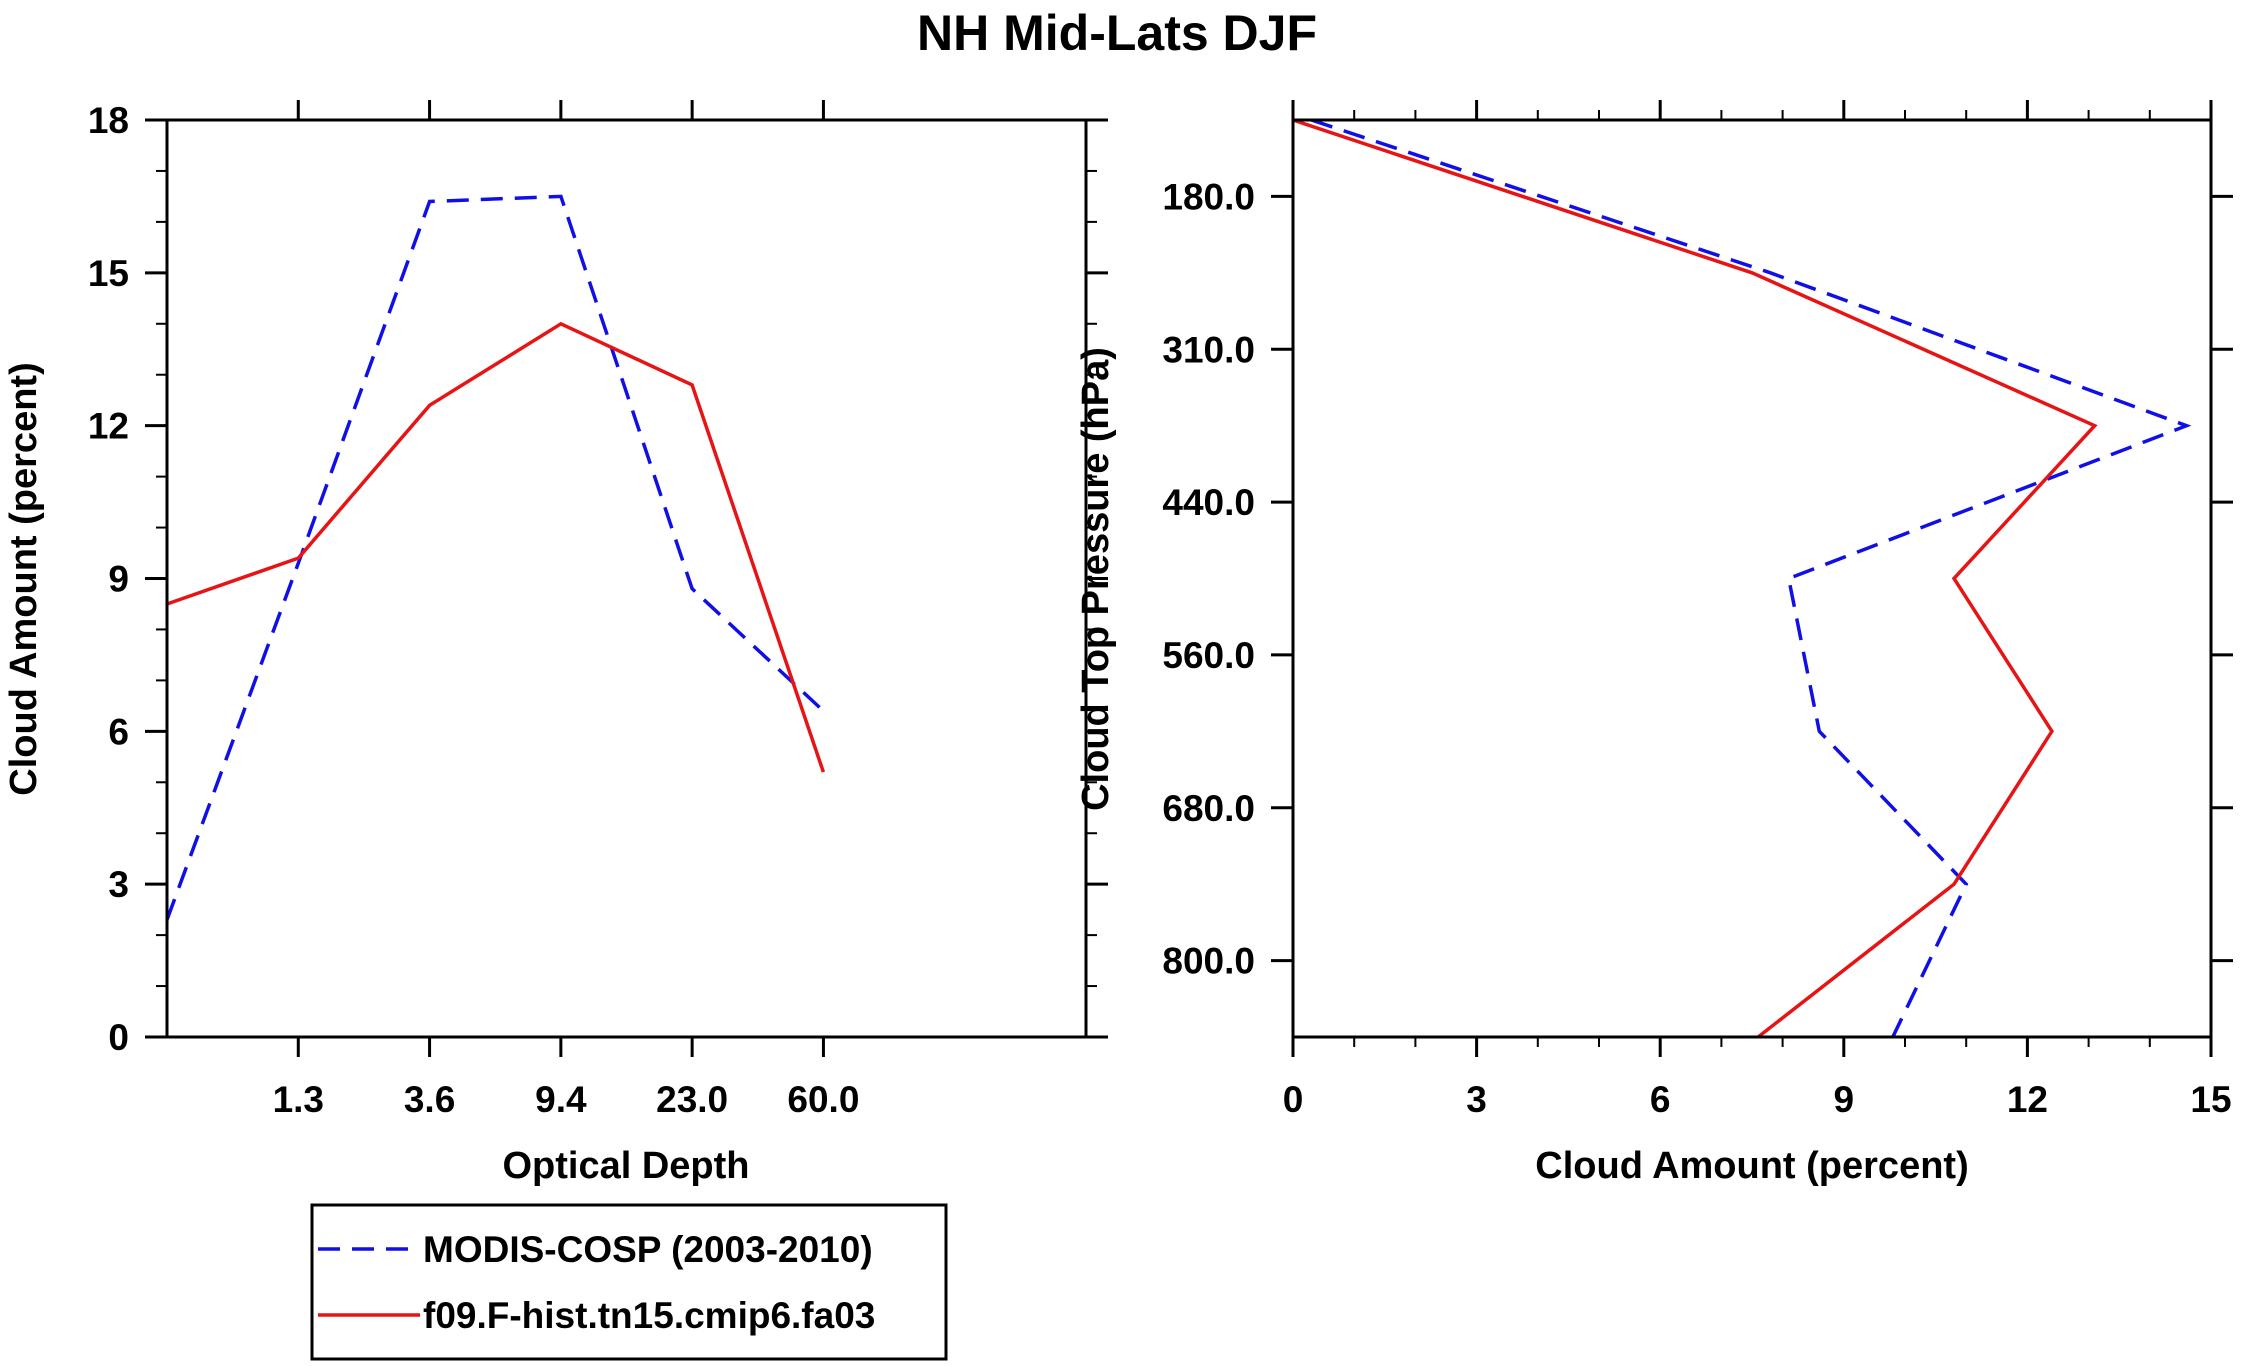 The image size is (2241, 1366). Describe the element at coordinates (118, 884) in the screenshot. I see `left-y-tick-label: 3` at that location.